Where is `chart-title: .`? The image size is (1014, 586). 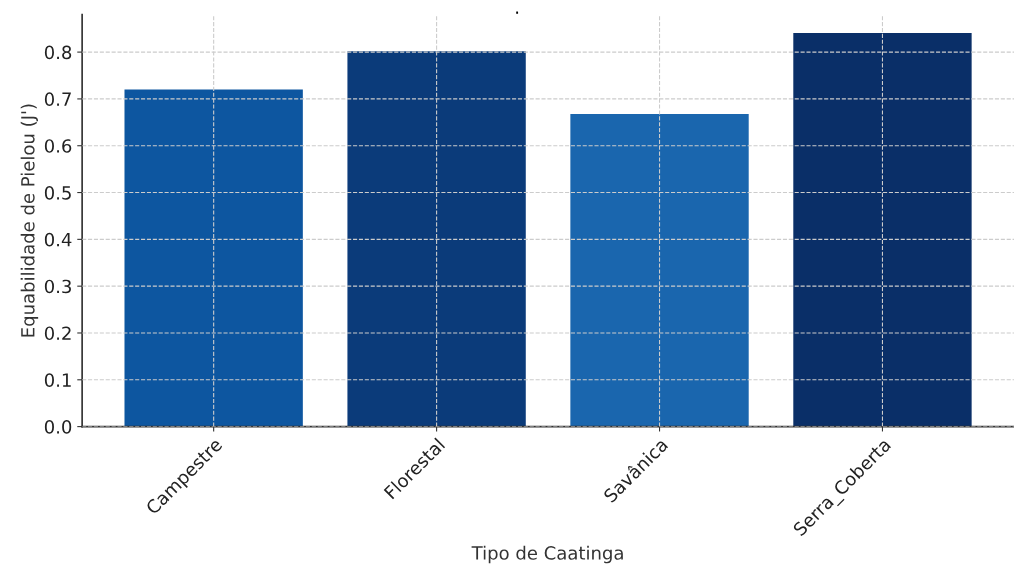 chart-title: . is located at coordinates (517, 12).